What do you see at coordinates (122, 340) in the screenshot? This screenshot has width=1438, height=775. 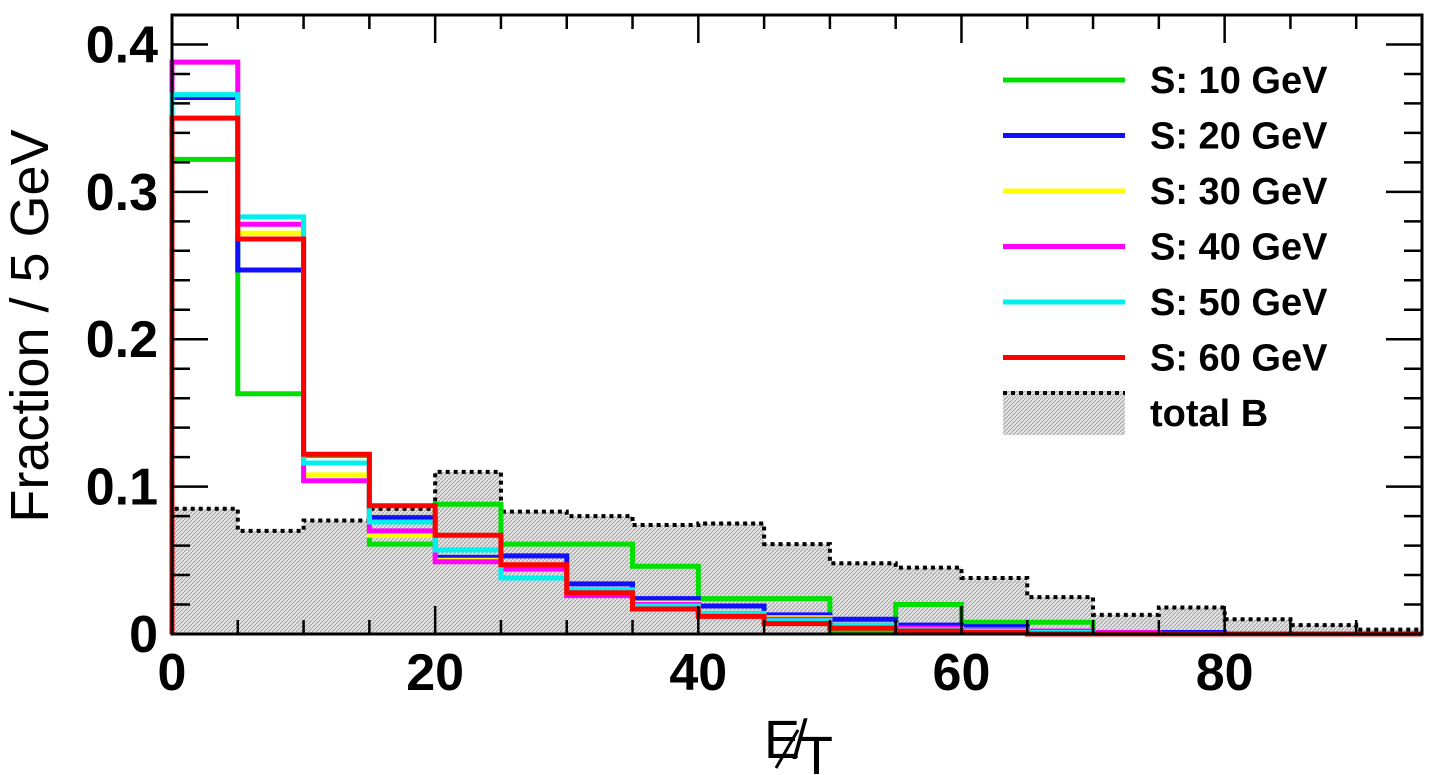 I see `y-tick-label: 0.2` at bounding box center [122, 340].